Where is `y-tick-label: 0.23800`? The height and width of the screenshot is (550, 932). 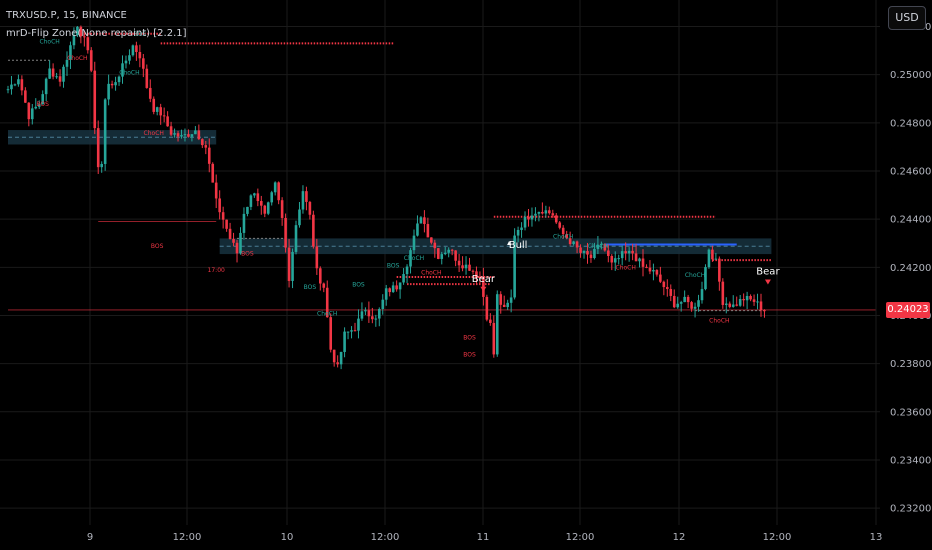 y-tick-label: 0.23800 is located at coordinates (910, 364).